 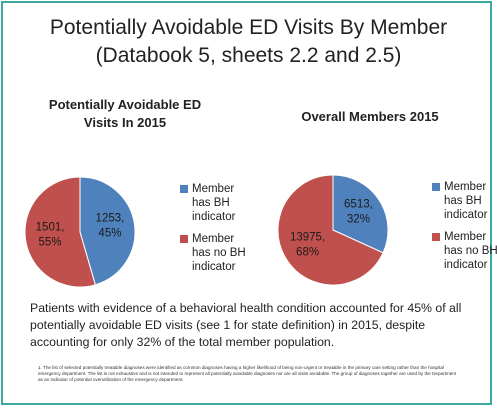 I want to click on chart-title: Overall Members 2015, so click(x=370, y=116).